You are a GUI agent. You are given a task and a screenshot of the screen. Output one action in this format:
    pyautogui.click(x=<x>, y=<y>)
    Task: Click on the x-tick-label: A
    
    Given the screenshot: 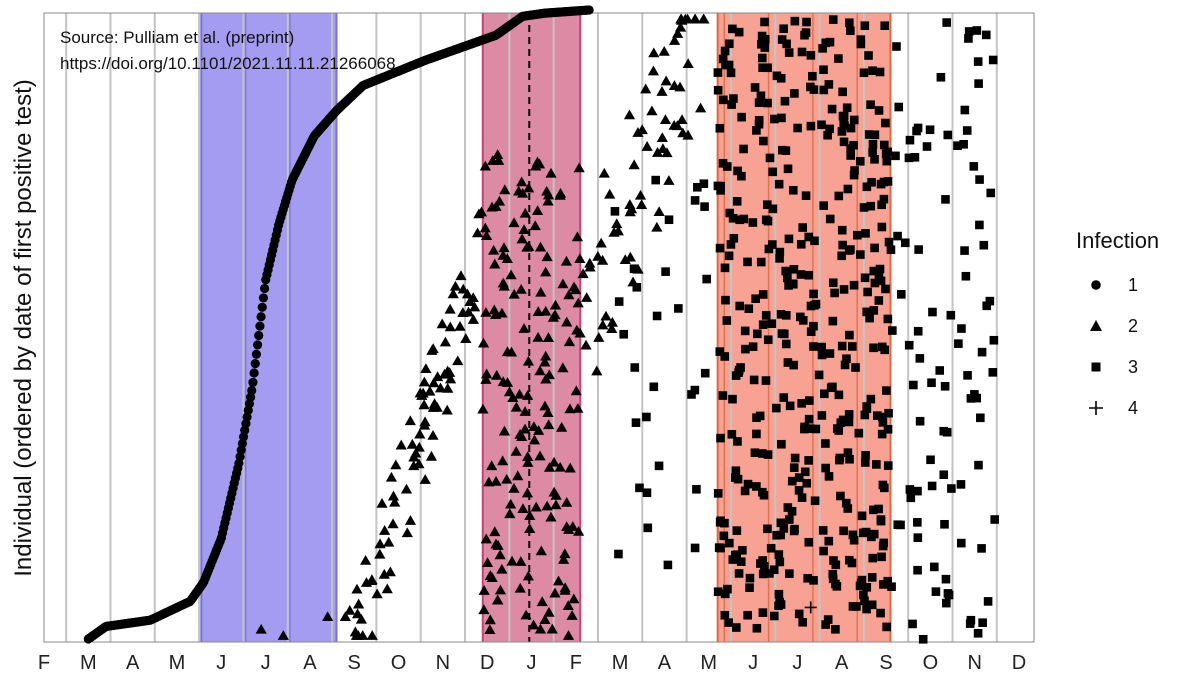 What is the action you would take?
    pyautogui.click(x=310, y=663)
    